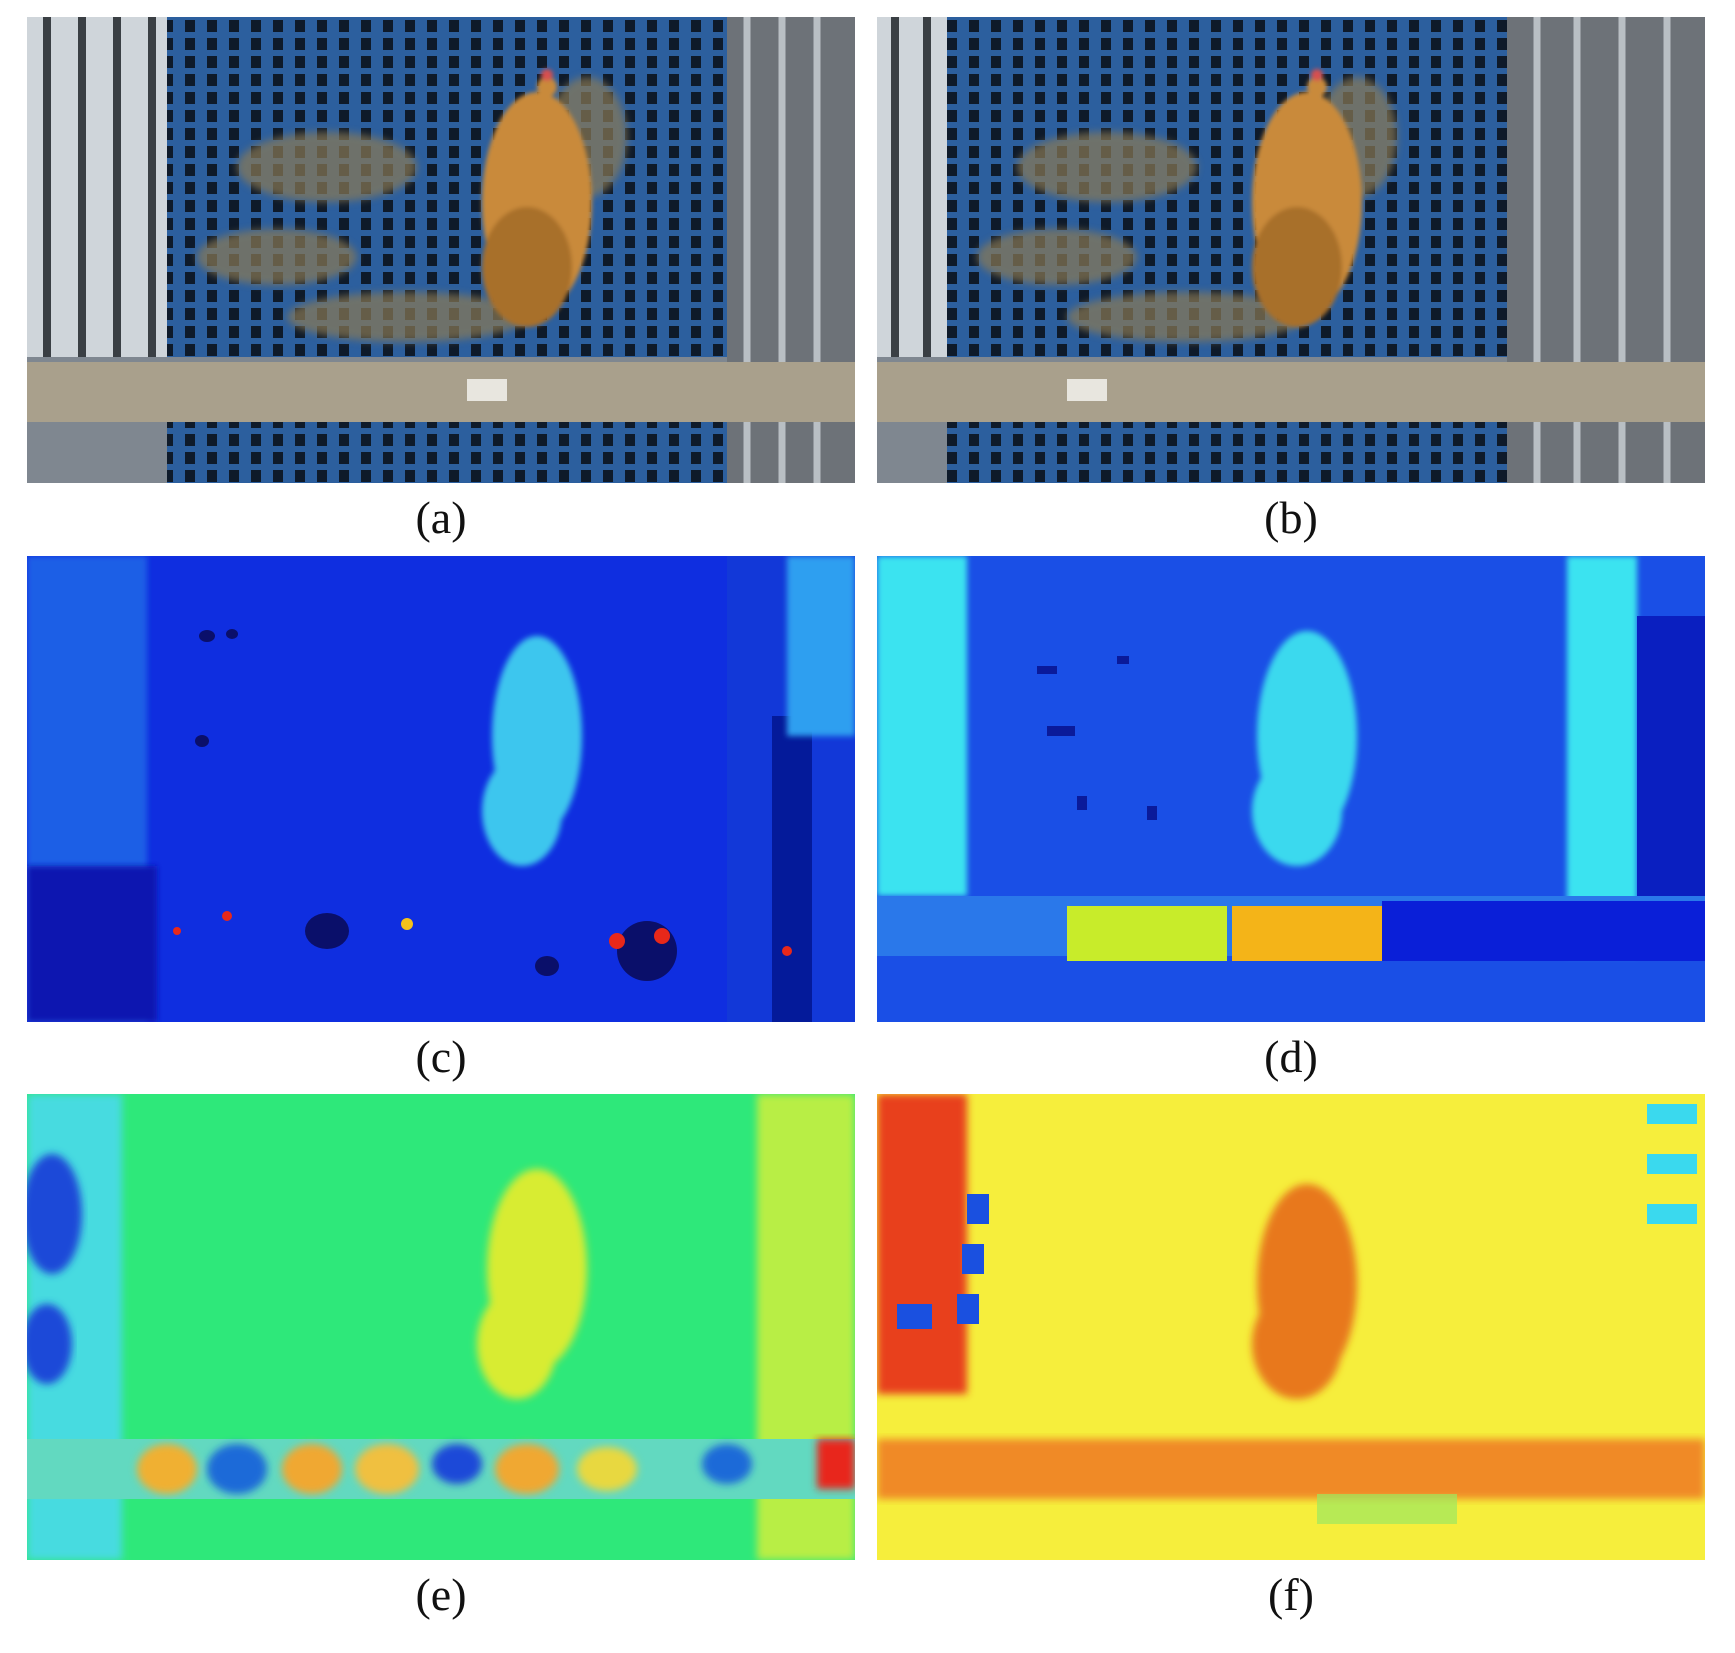 This screenshot has height=1653, width=1735. Describe the element at coordinates (1291, 1594) in the screenshot. I see `caption-f: (f)` at that location.